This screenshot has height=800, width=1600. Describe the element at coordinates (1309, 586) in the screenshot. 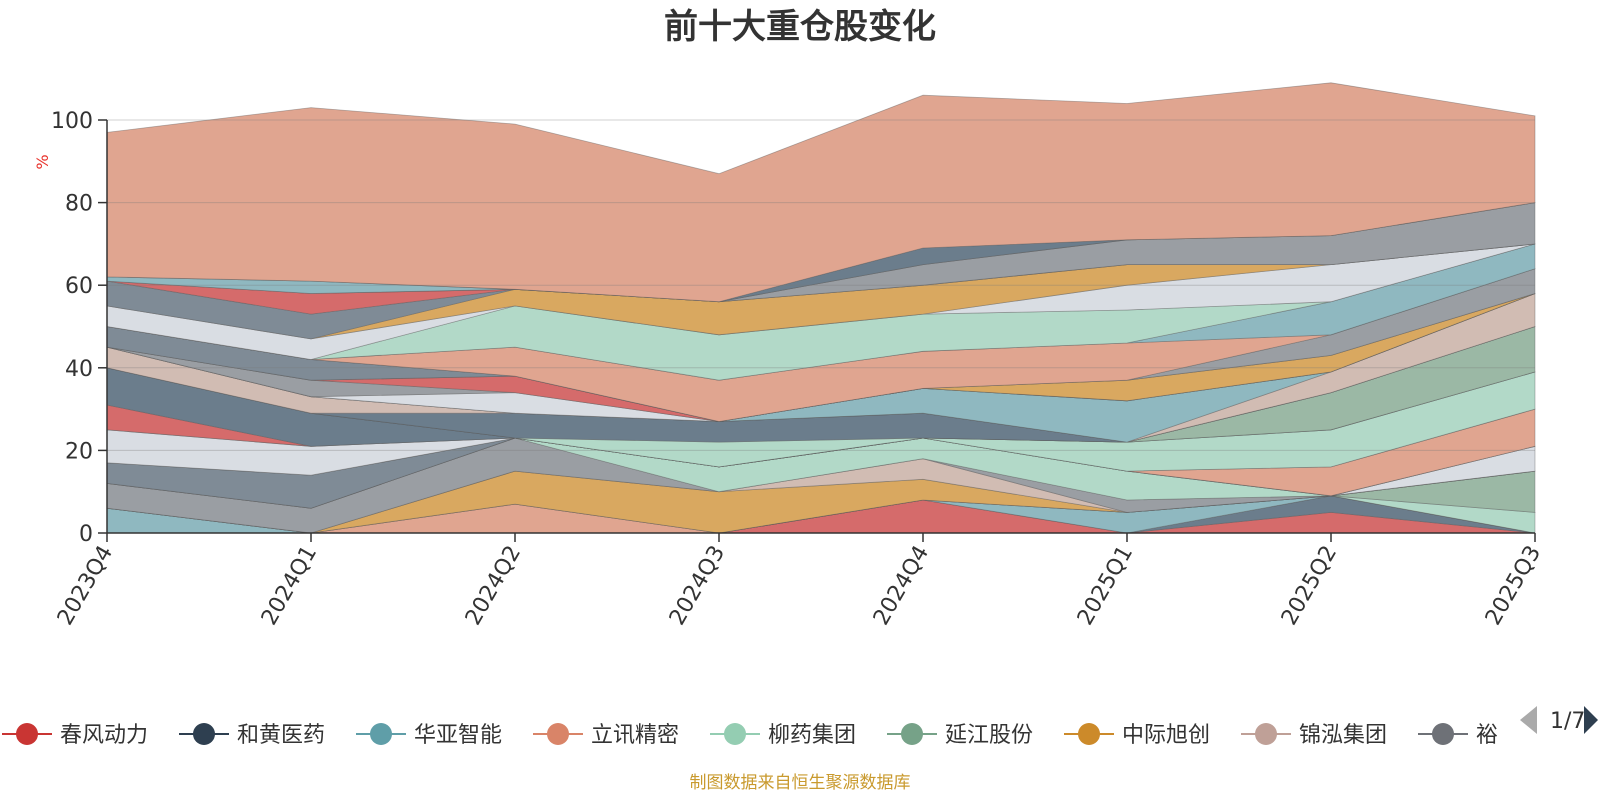

I see `x-tick-label-6: 2025Q2` at that location.